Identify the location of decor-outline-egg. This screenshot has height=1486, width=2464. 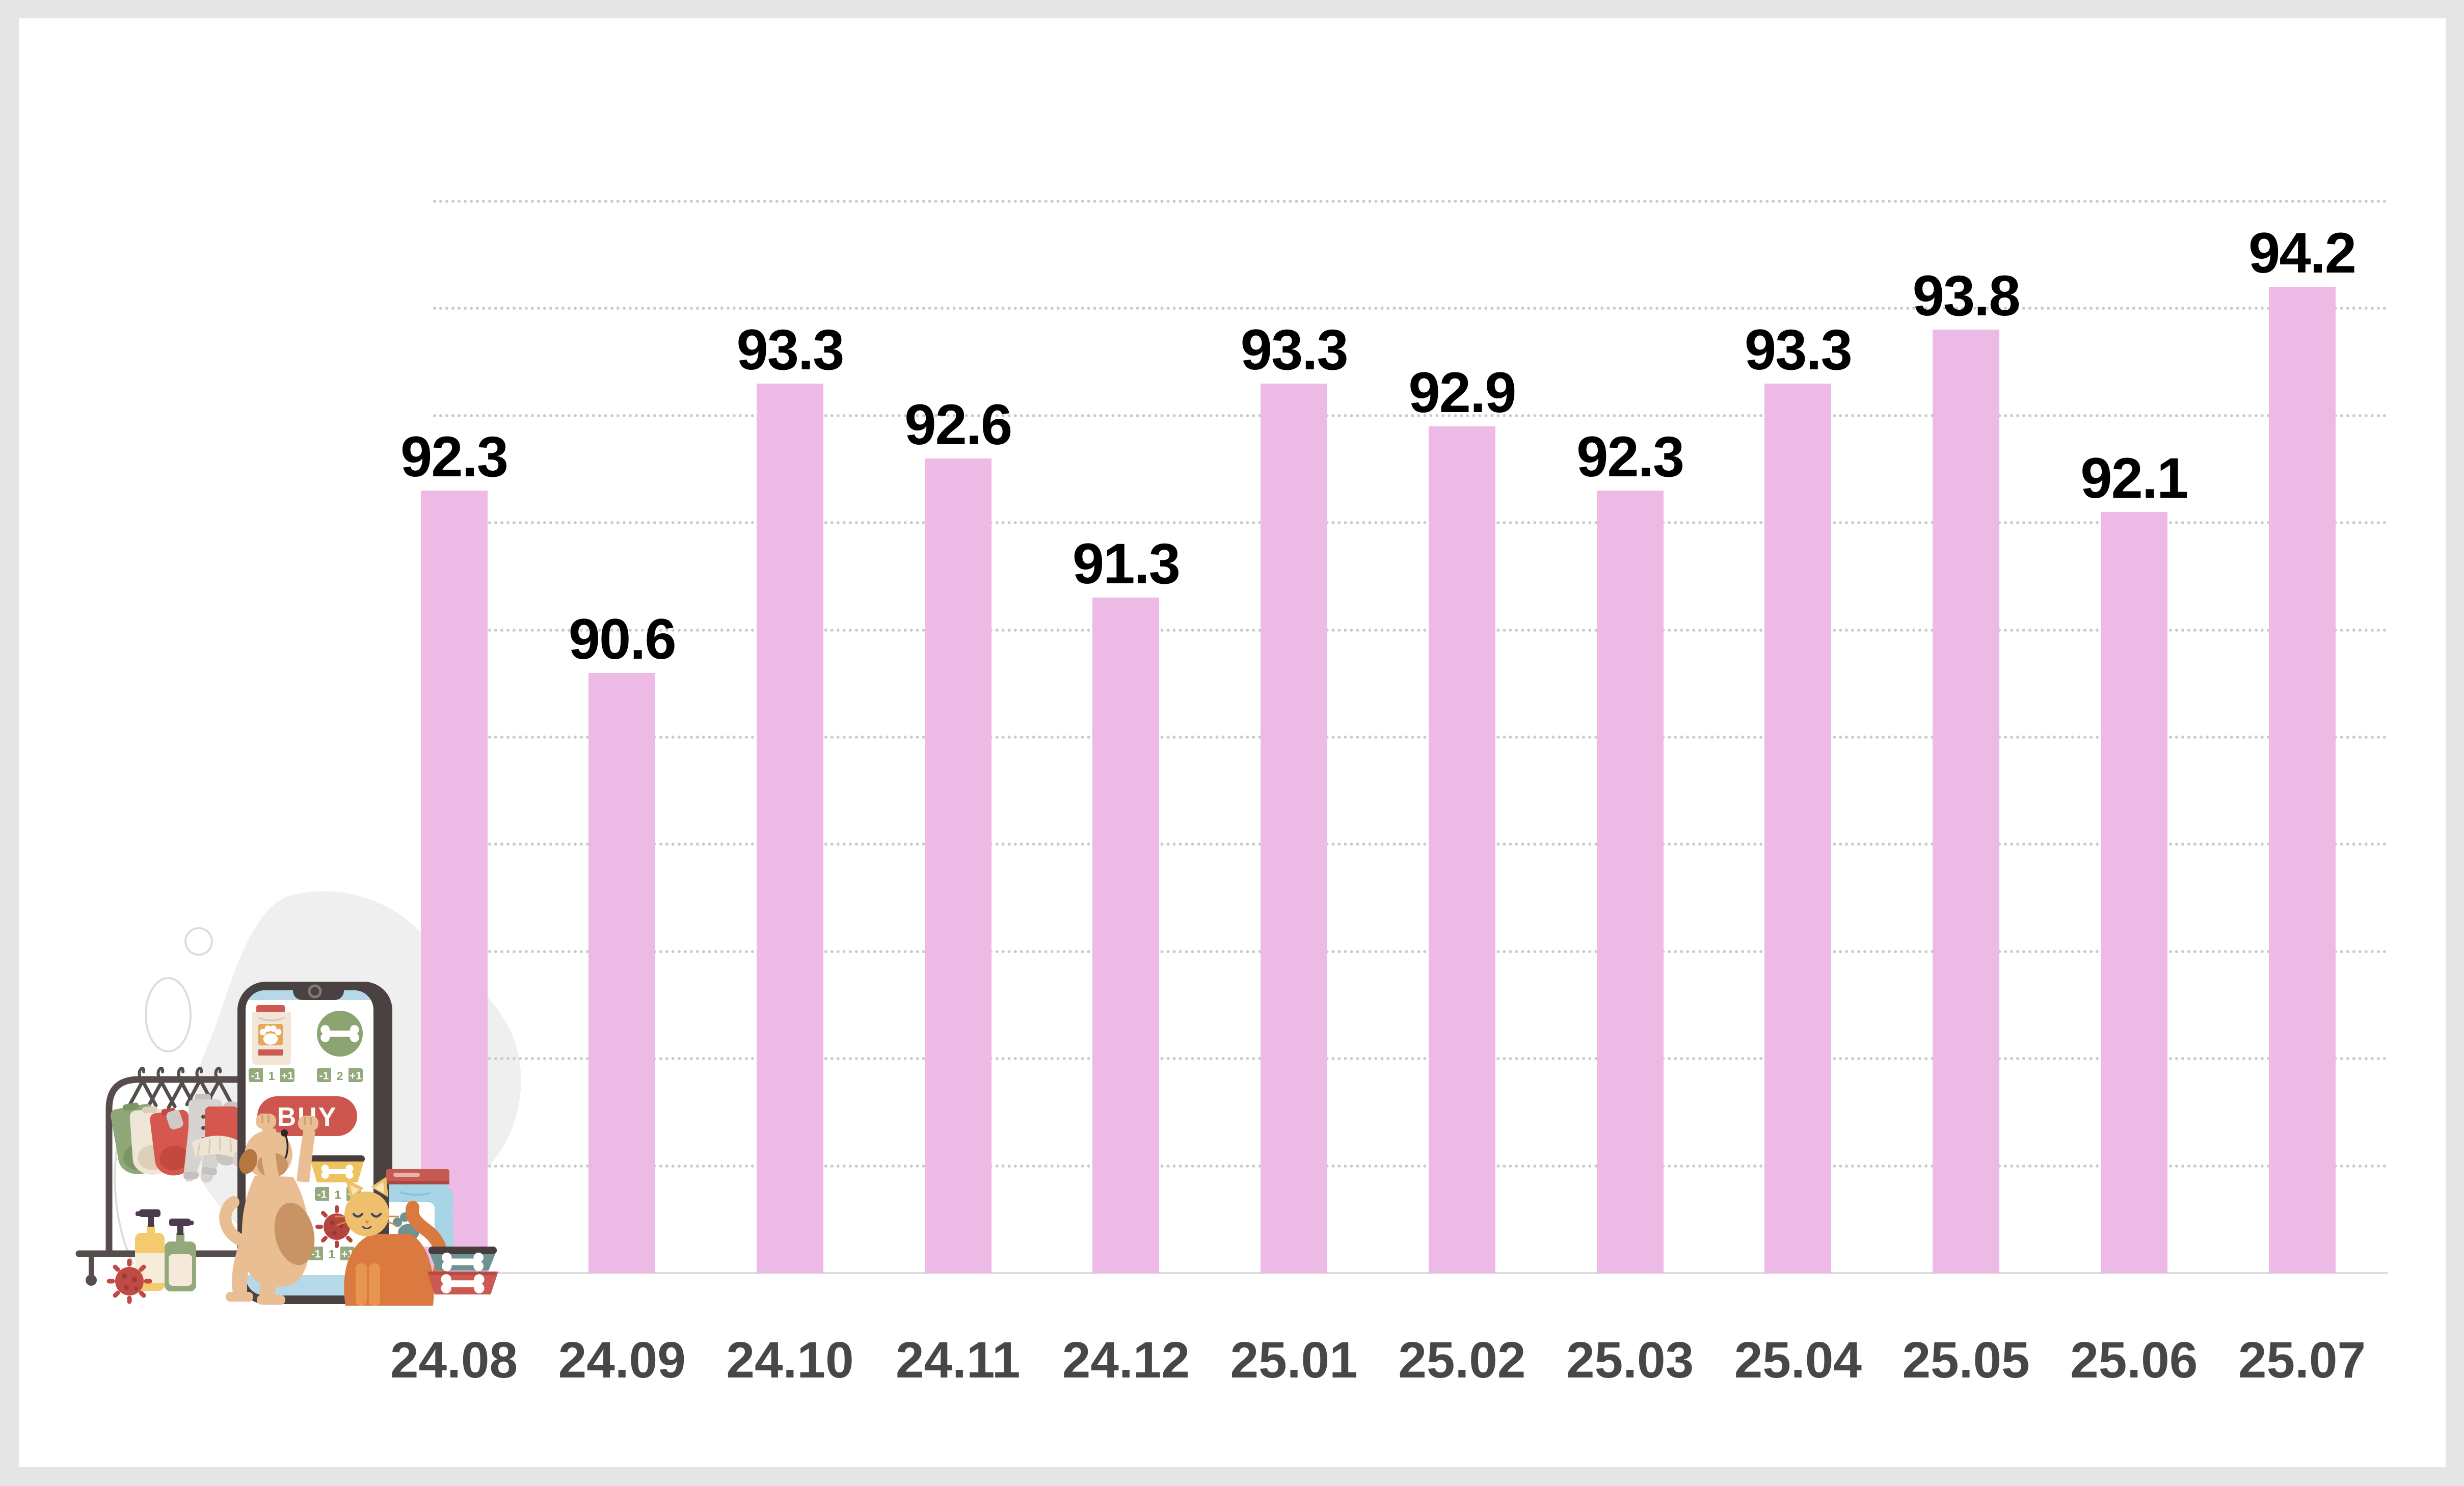
(168, 1014).